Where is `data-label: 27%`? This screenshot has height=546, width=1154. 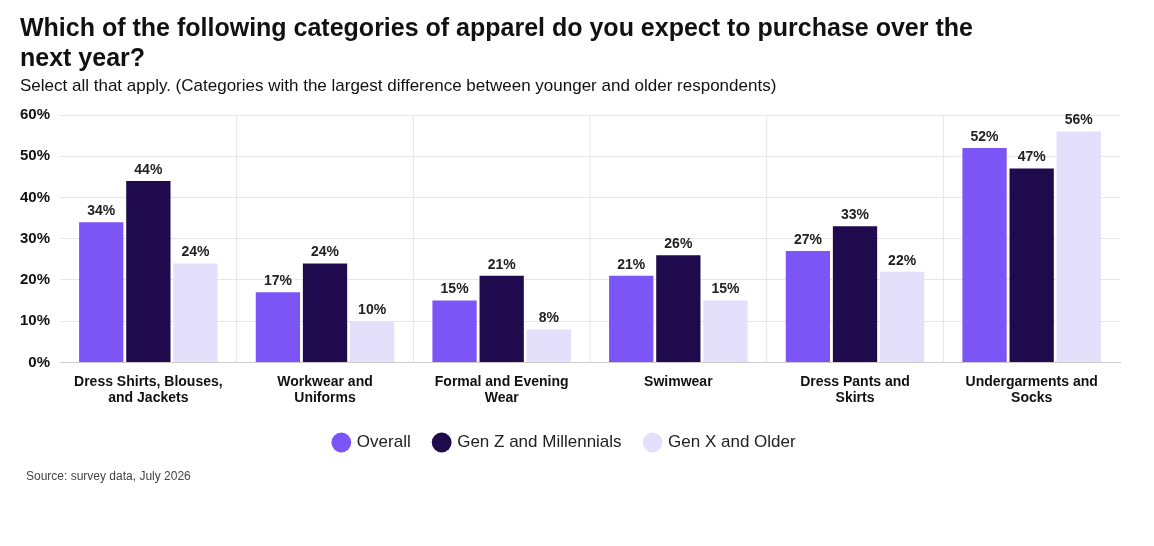 data-label: 27% is located at coordinates (808, 238).